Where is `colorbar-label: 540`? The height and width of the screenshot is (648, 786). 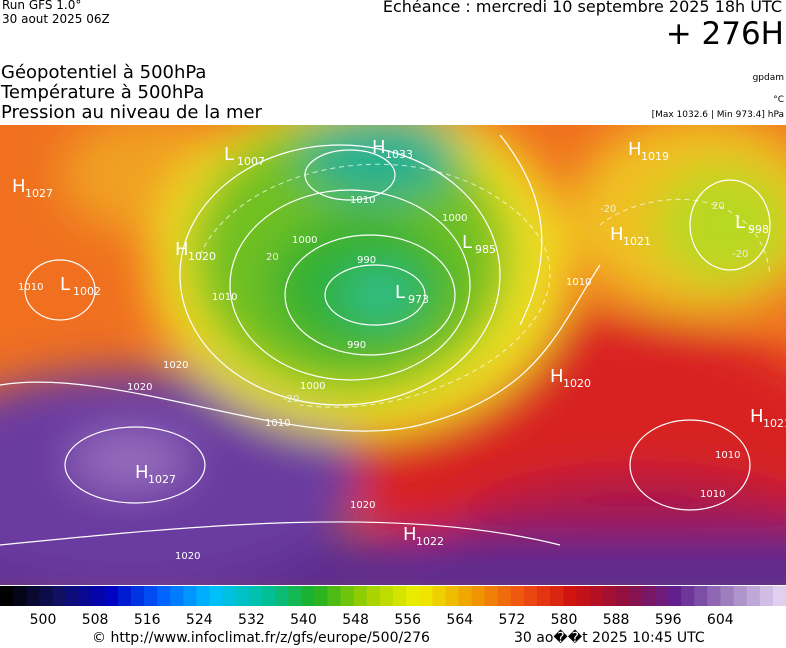
colorbar-label: 540 is located at coordinates (303, 620).